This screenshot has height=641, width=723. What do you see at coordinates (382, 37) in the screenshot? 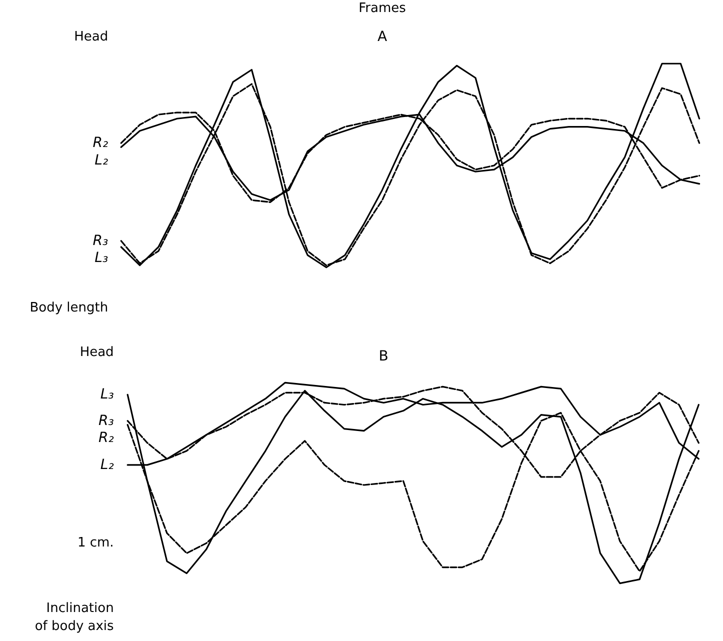
I see `chart-title: A` at bounding box center [382, 37].